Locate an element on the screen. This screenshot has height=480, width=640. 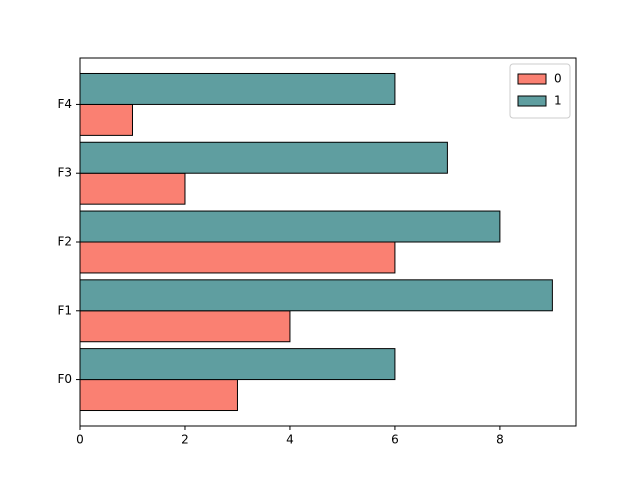
x-tick-label: 2 is located at coordinates (185, 440).